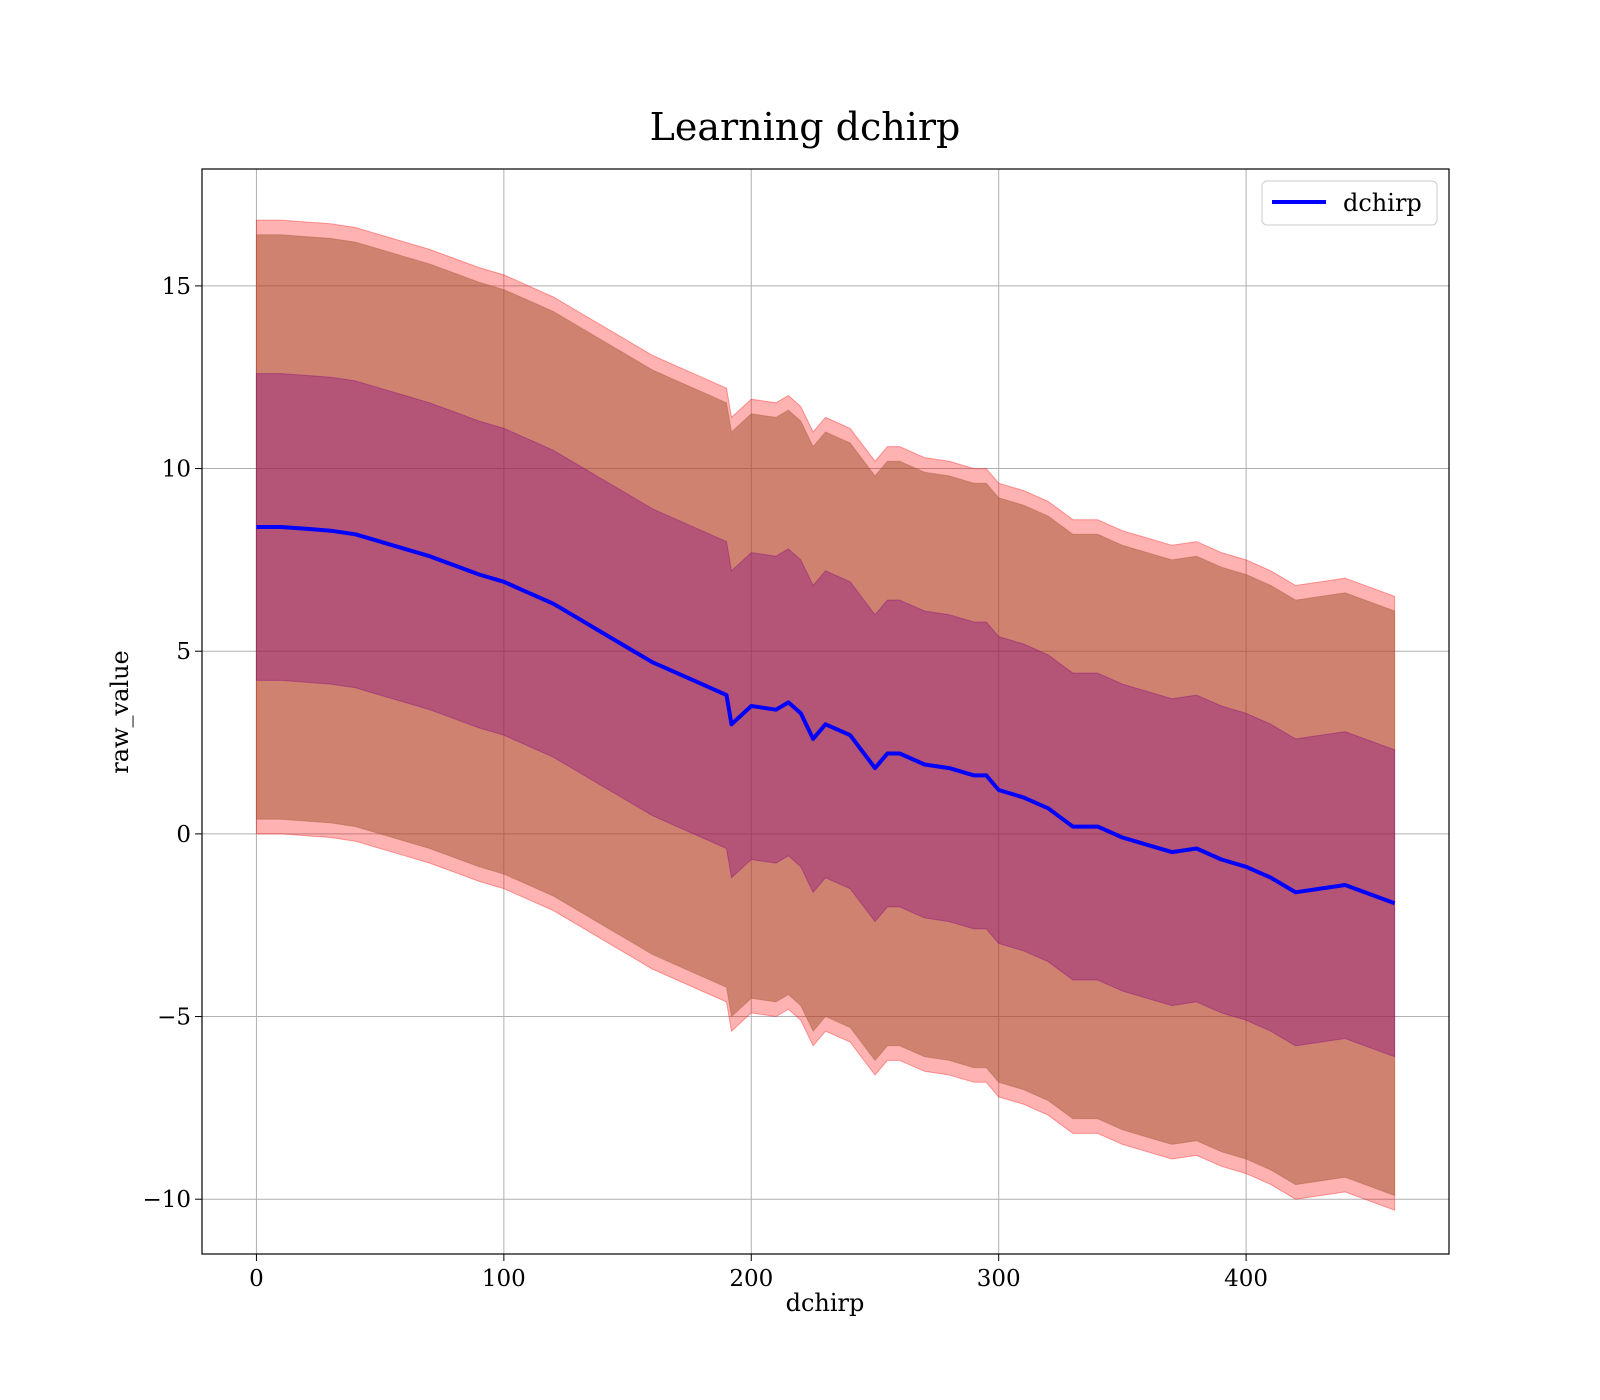  What do you see at coordinates (825, 1303) in the screenshot?
I see `x-axis-label: dchirp` at bounding box center [825, 1303].